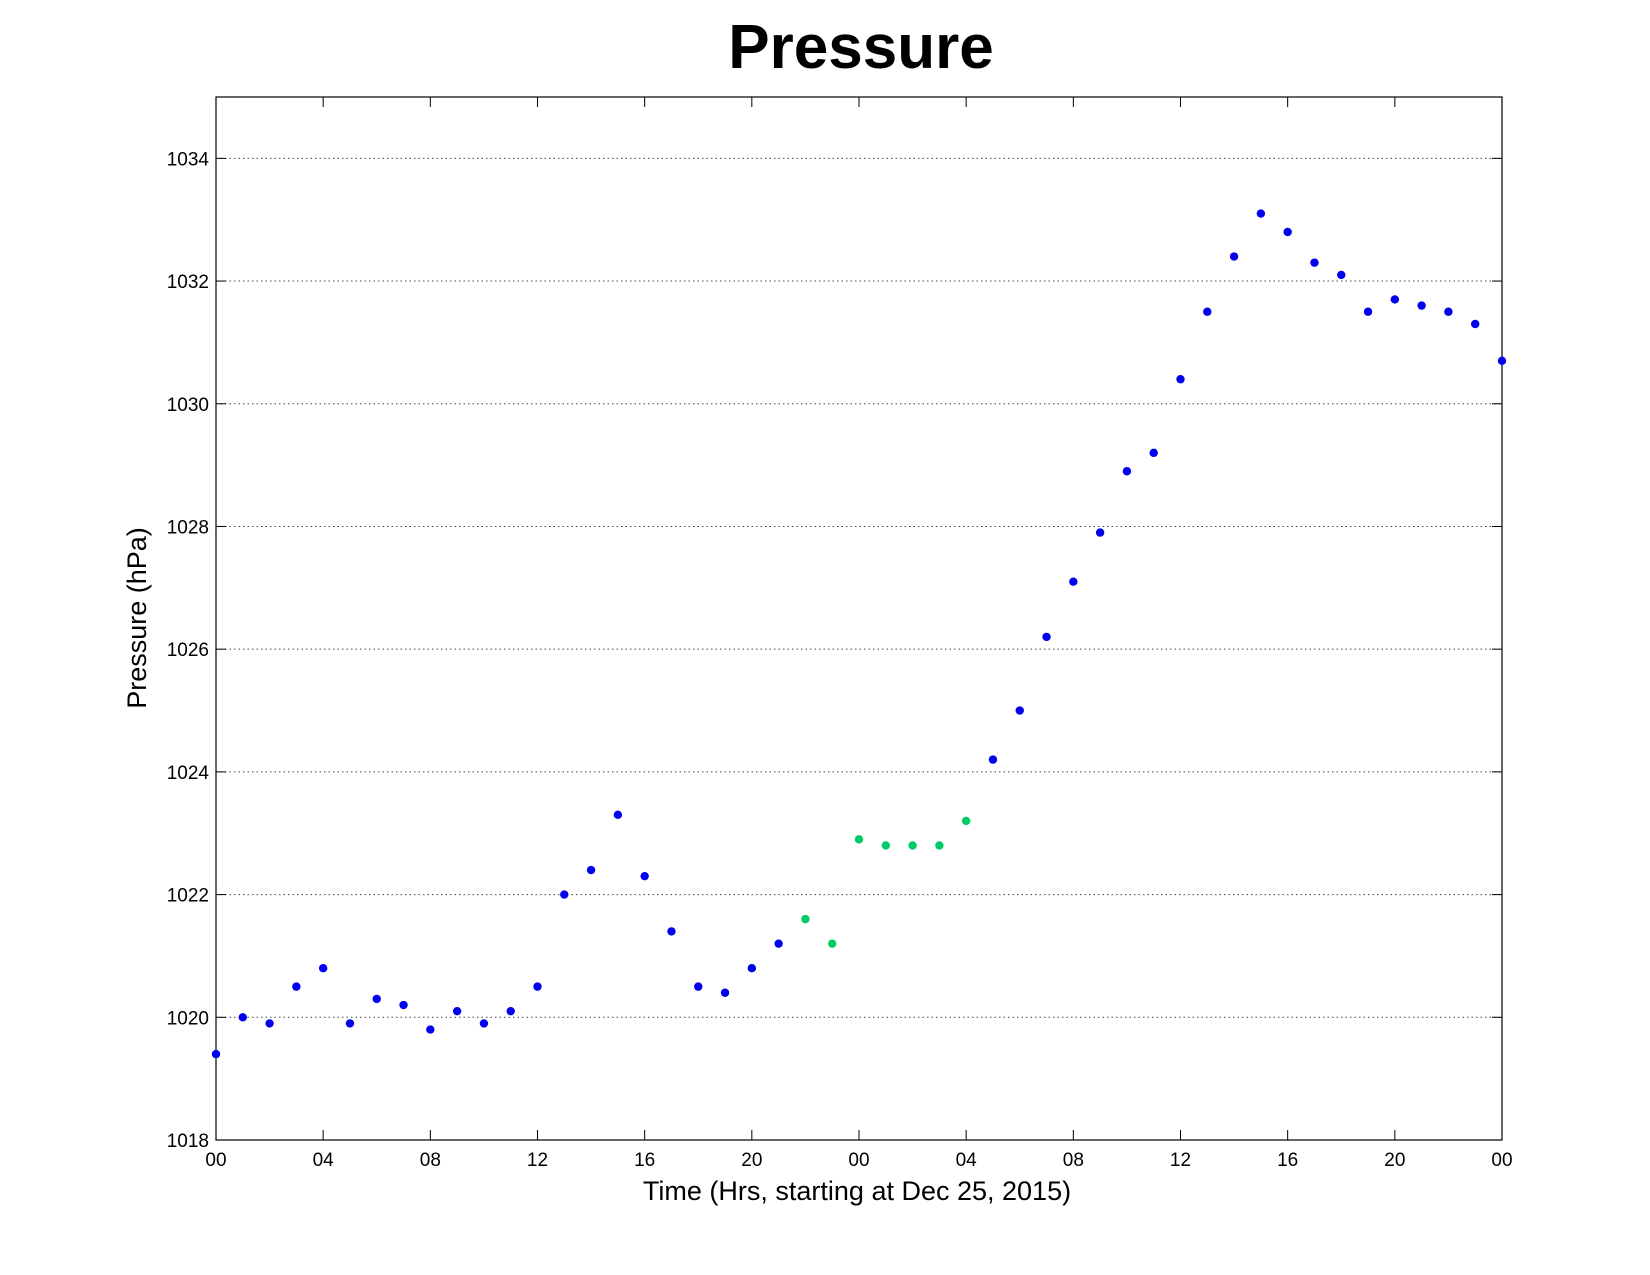 The width and height of the screenshot is (1650, 1275). Describe the element at coordinates (188, 1018) in the screenshot. I see `y-tick-label: 1020` at that location.